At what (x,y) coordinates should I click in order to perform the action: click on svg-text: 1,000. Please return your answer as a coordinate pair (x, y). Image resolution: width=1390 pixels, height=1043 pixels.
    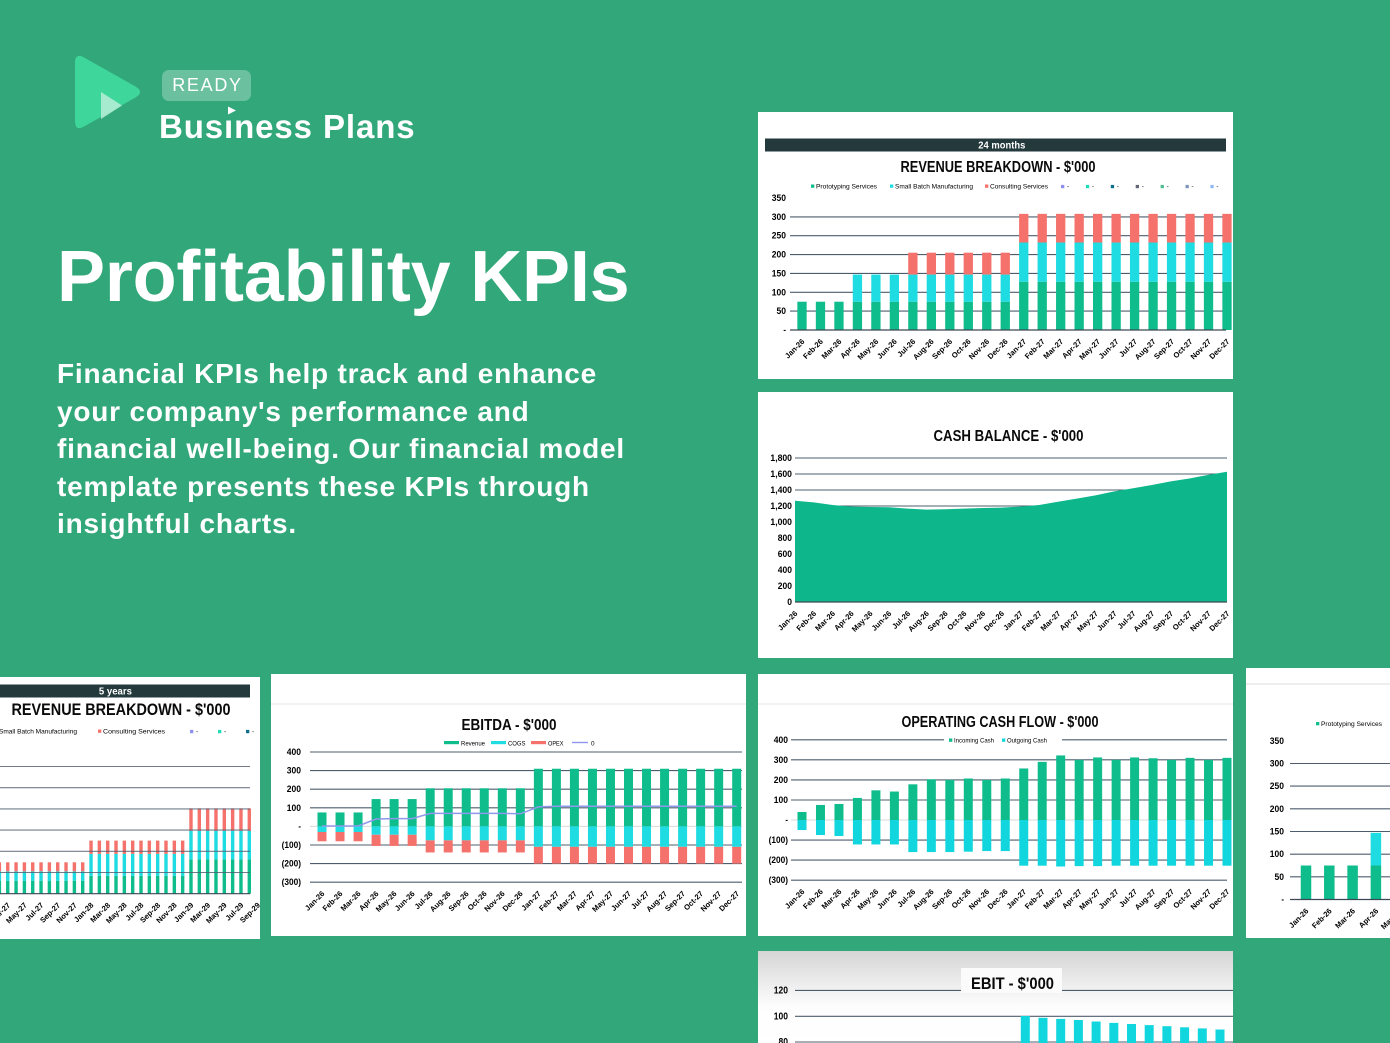
    Looking at the image, I should click on (781, 522).